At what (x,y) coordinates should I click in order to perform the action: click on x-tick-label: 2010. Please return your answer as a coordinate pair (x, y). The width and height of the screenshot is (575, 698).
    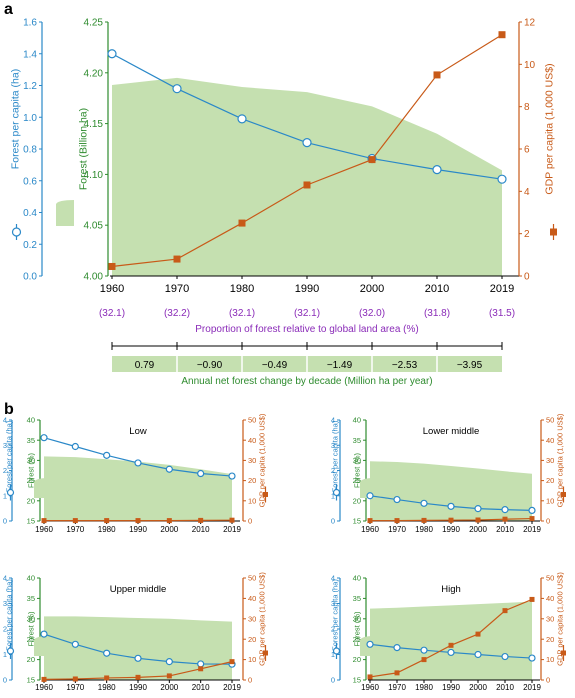
    Looking at the image, I should click on (505, 529).